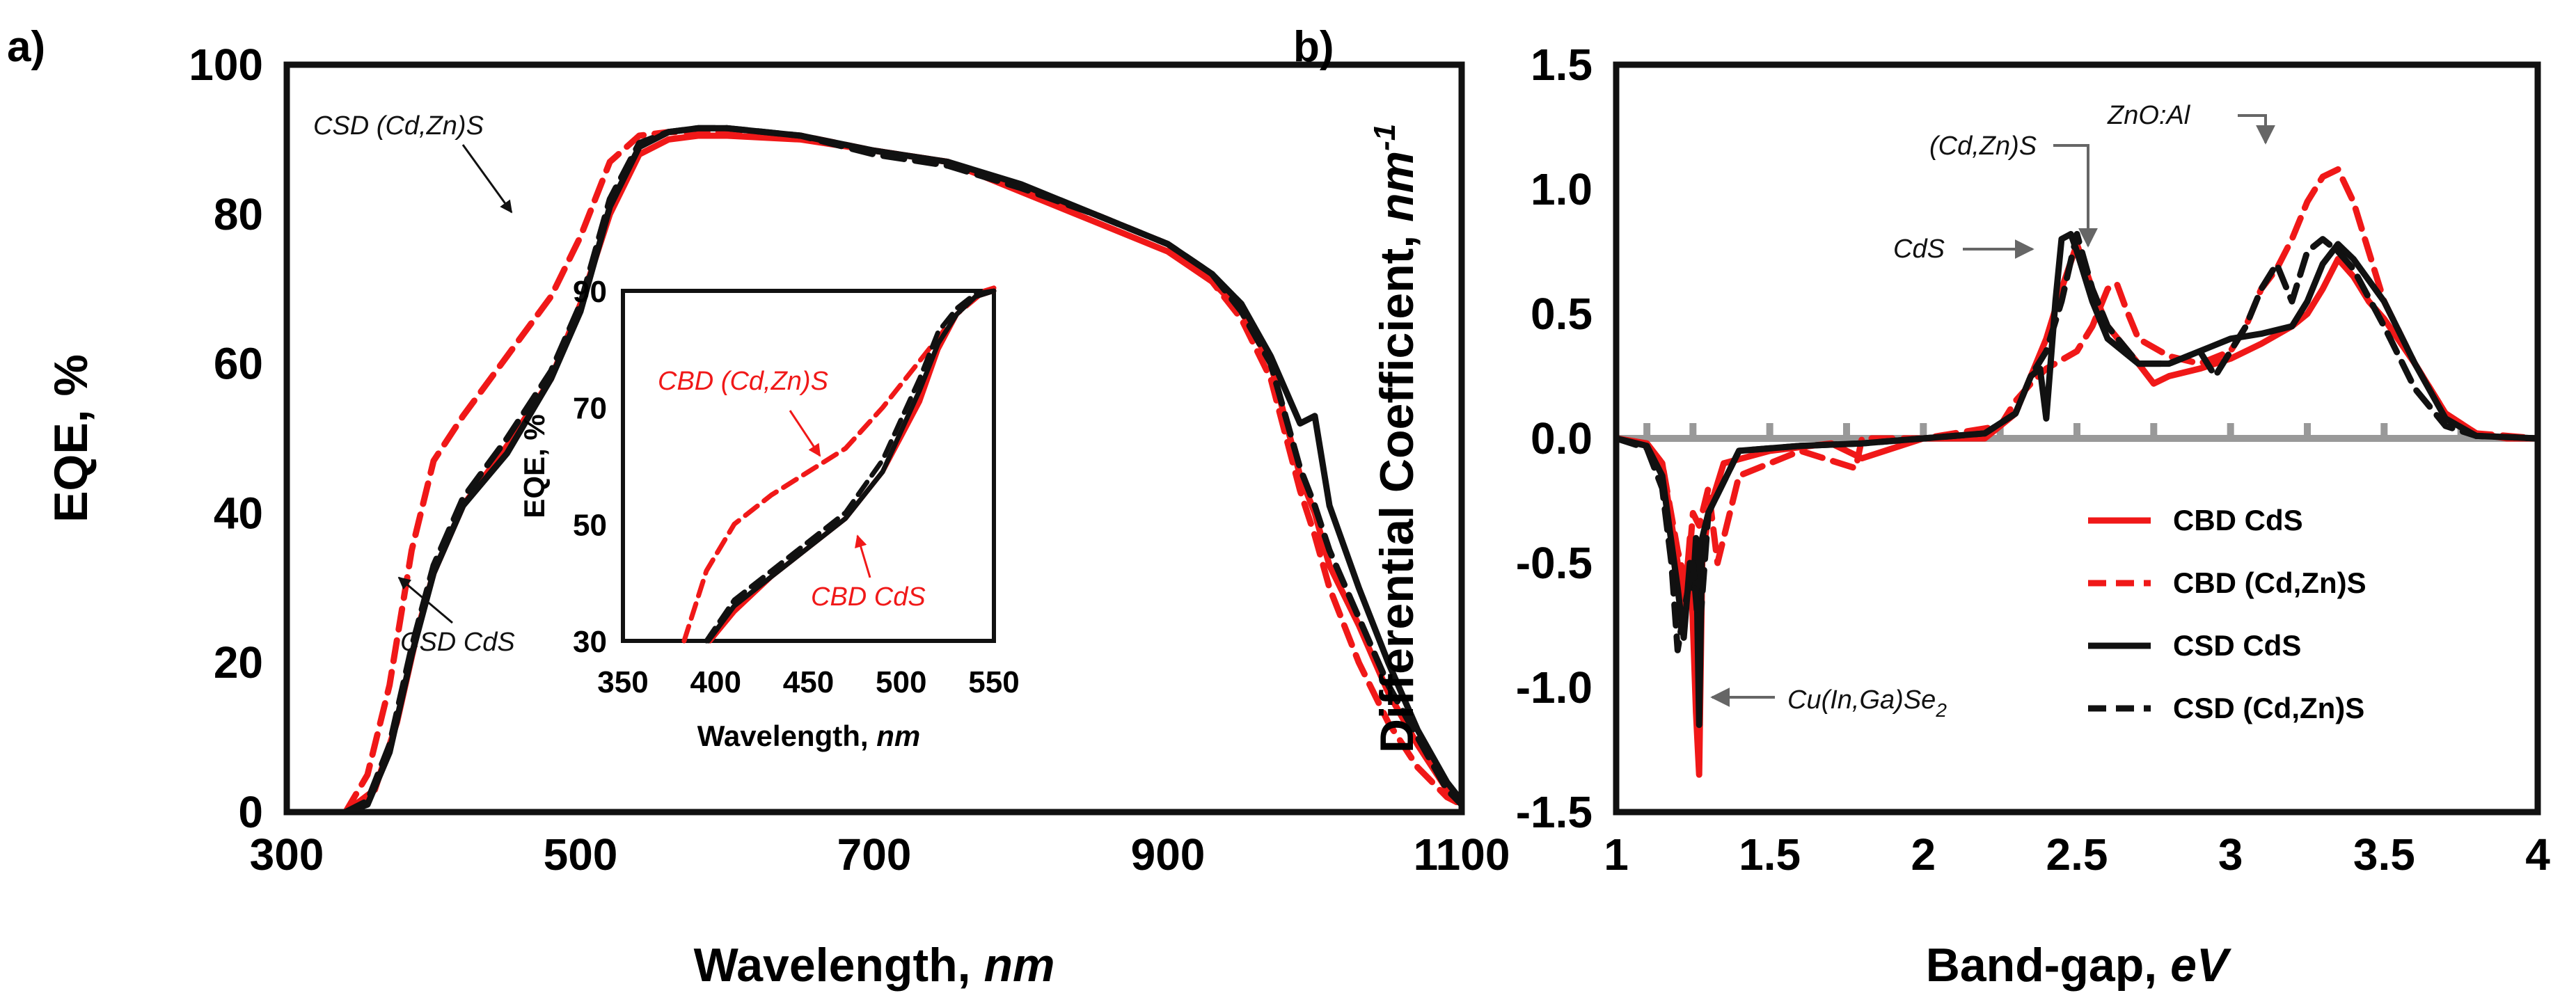 The image size is (2576, 993). Describe the element at coordinates (26, 47) in the screenshot. I see `panel-a-label: a)` at that location.